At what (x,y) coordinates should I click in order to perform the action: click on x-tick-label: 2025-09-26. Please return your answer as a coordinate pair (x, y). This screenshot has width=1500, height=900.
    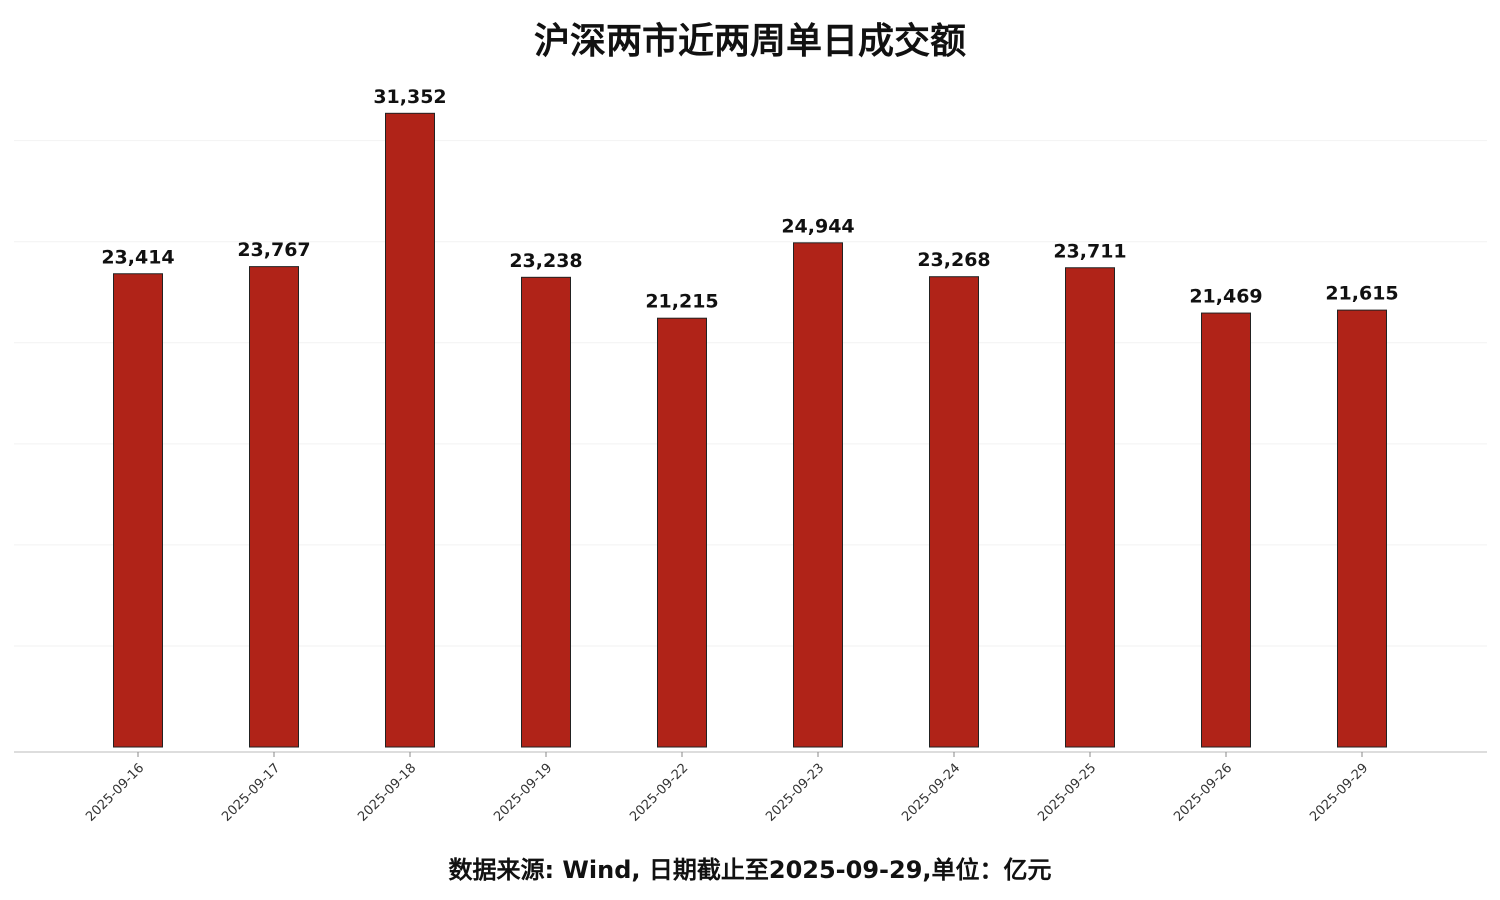
    Looking at the image, I should click on (1203, 793).